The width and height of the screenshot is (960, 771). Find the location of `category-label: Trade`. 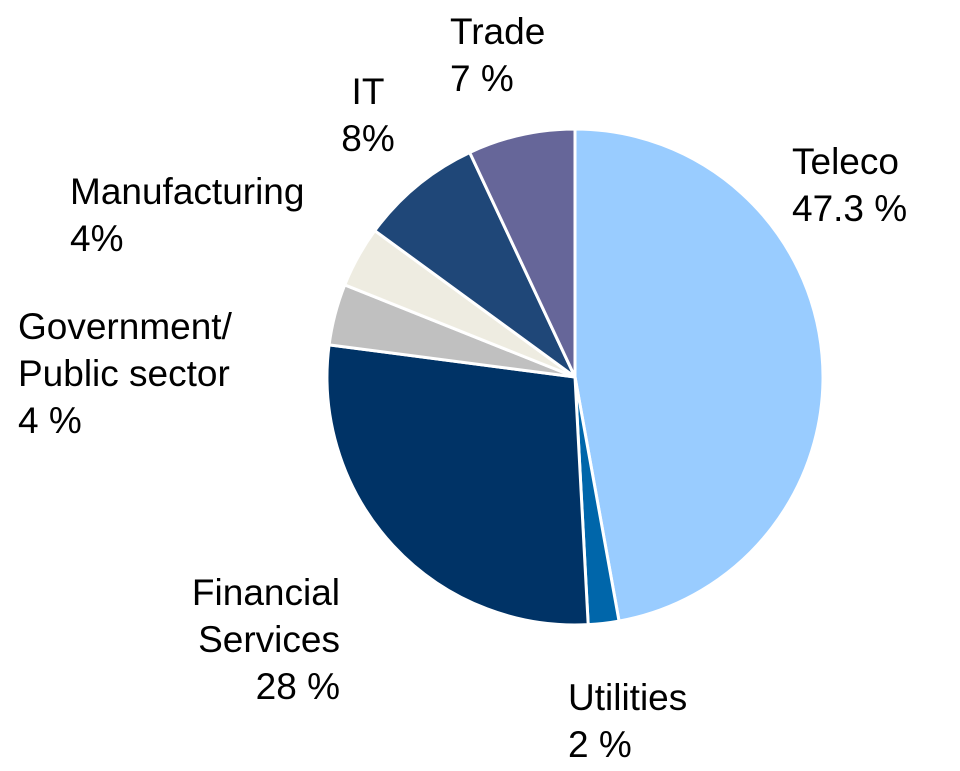

category-label: Trade is located at coordinates (498, 31).